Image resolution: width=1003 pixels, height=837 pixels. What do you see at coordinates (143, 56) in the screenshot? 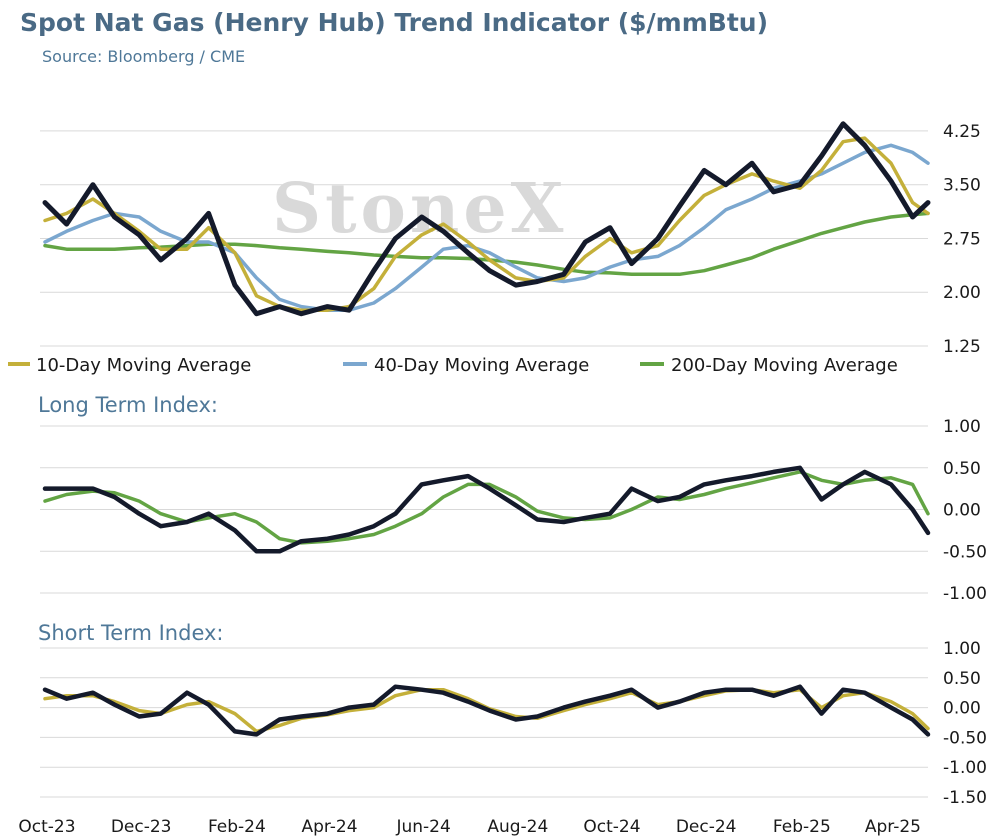
I see `chart-source: Source: Bloomberg / CME` at bounding box center [143, 56].